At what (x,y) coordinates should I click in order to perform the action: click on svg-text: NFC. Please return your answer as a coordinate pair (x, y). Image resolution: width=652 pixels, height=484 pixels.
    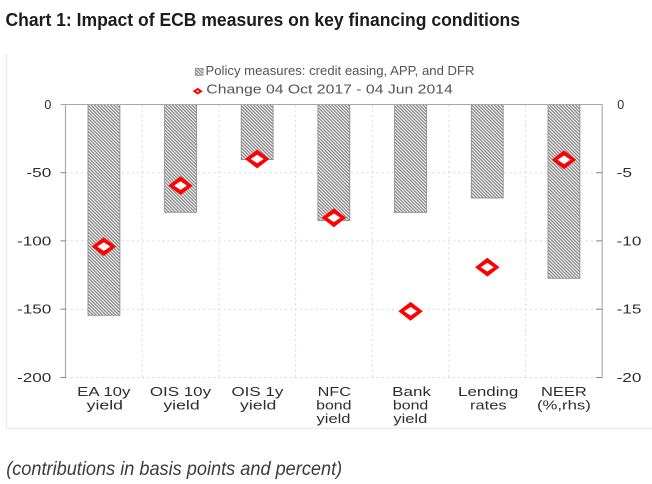
    Looking at the image, I should click on (334, 392).